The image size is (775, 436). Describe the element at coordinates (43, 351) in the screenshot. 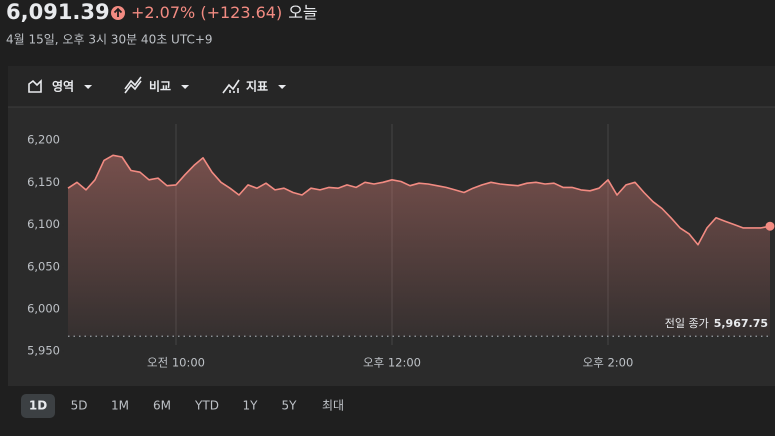

I see `y-tick-label: 5,950` at that location.